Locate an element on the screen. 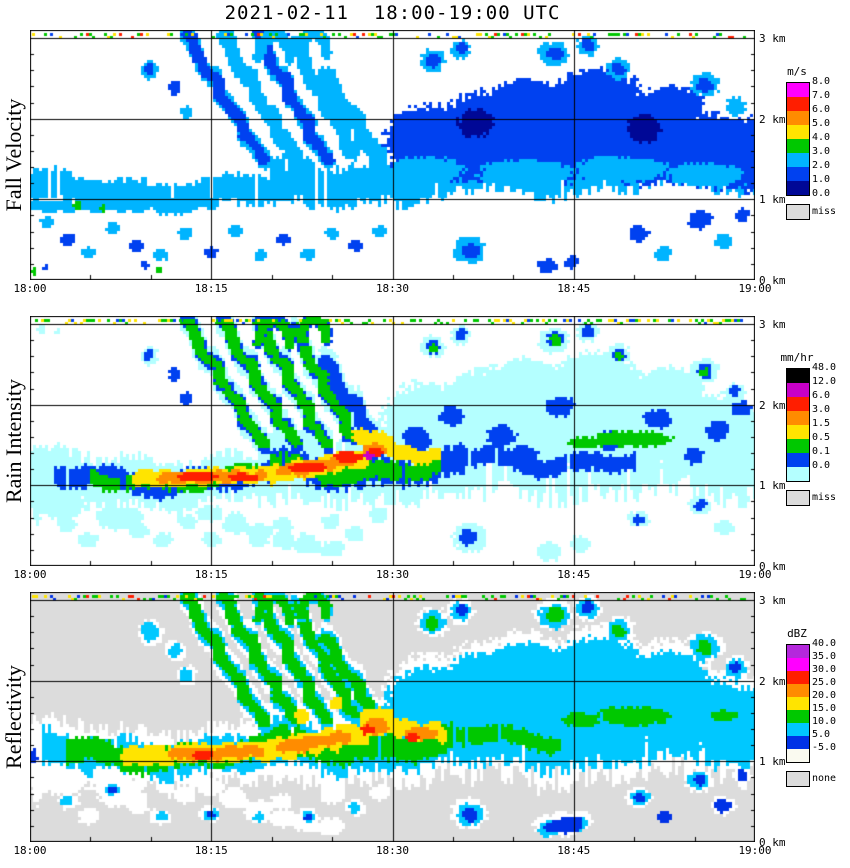 The width and height of the screenshot is (850, 868). colorbar-label: 1.5 is located at coordinates (821, 423).